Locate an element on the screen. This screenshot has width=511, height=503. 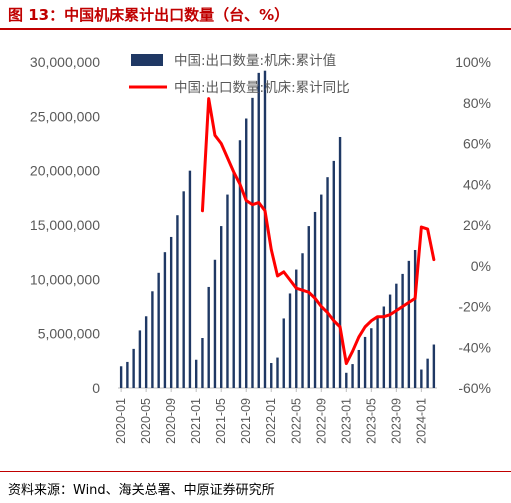
source-note: 资料来源：Wind、海关总署、中原证券研究所 is located at coordinates (141, 490).